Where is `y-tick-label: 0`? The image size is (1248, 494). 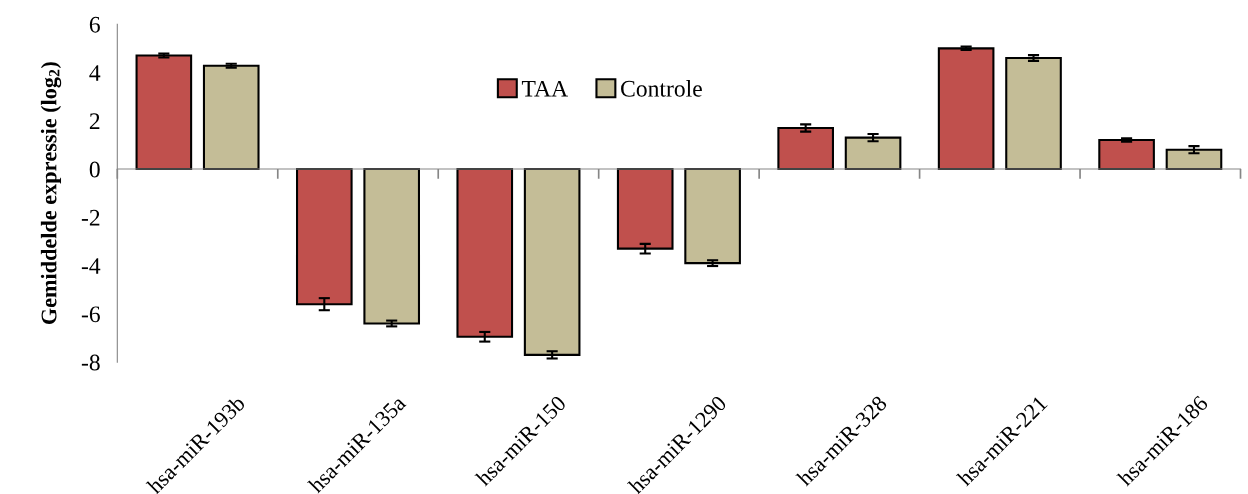 y-tick-label: 0 is located at coordinates (94, 169).